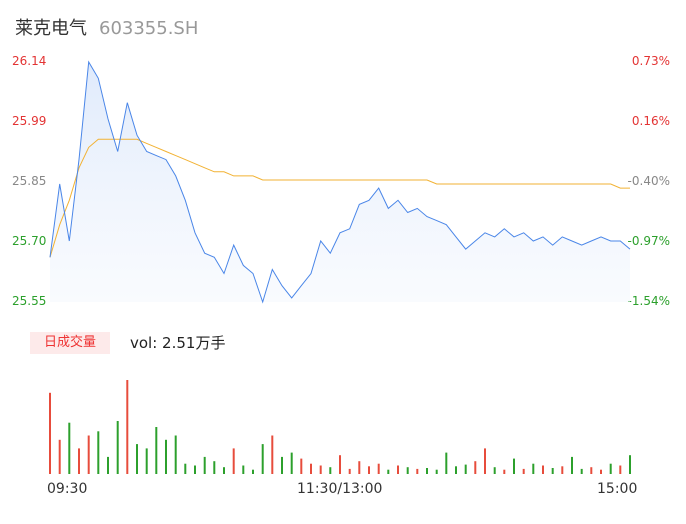  I want to click on stock-name: 莱克电气, so click(51, 28).